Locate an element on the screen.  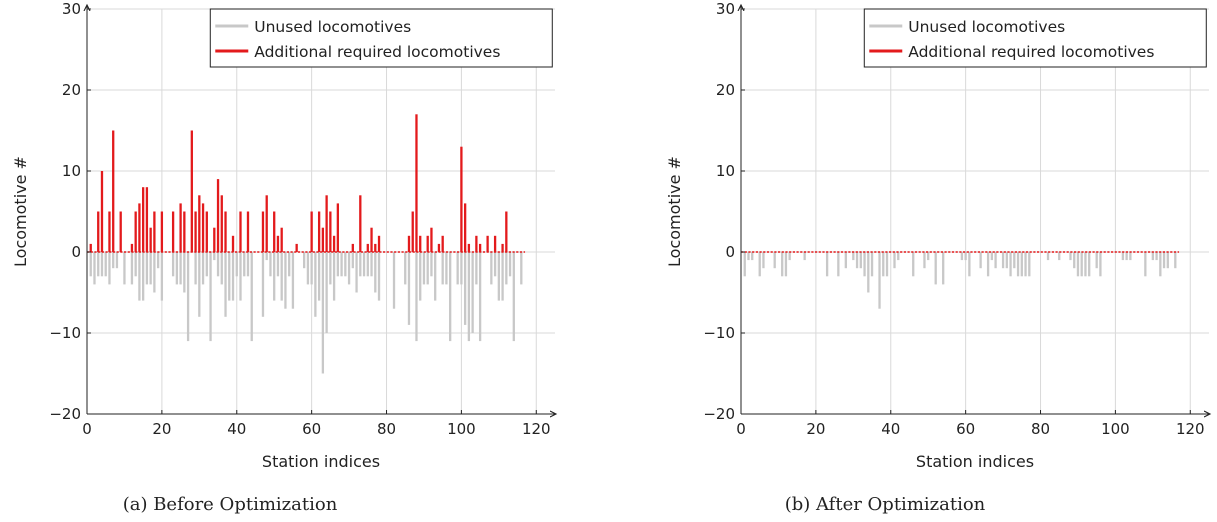
y-tick-label: −10 is located at coordinates (719, 333).